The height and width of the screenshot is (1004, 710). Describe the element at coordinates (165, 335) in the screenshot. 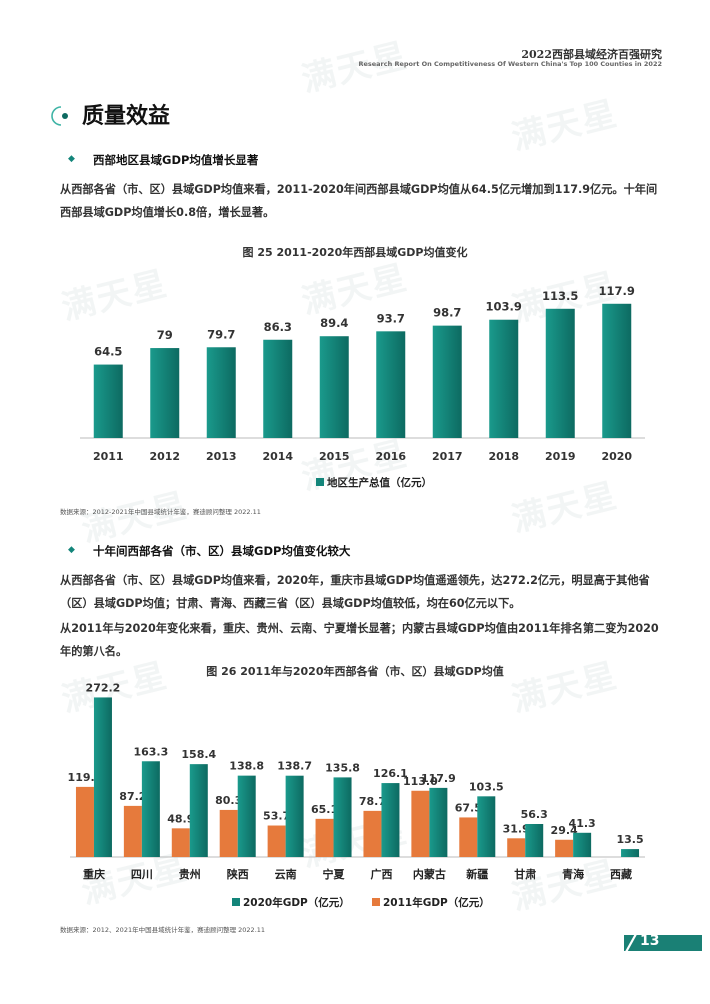

I see `data-label: 79` at that location.